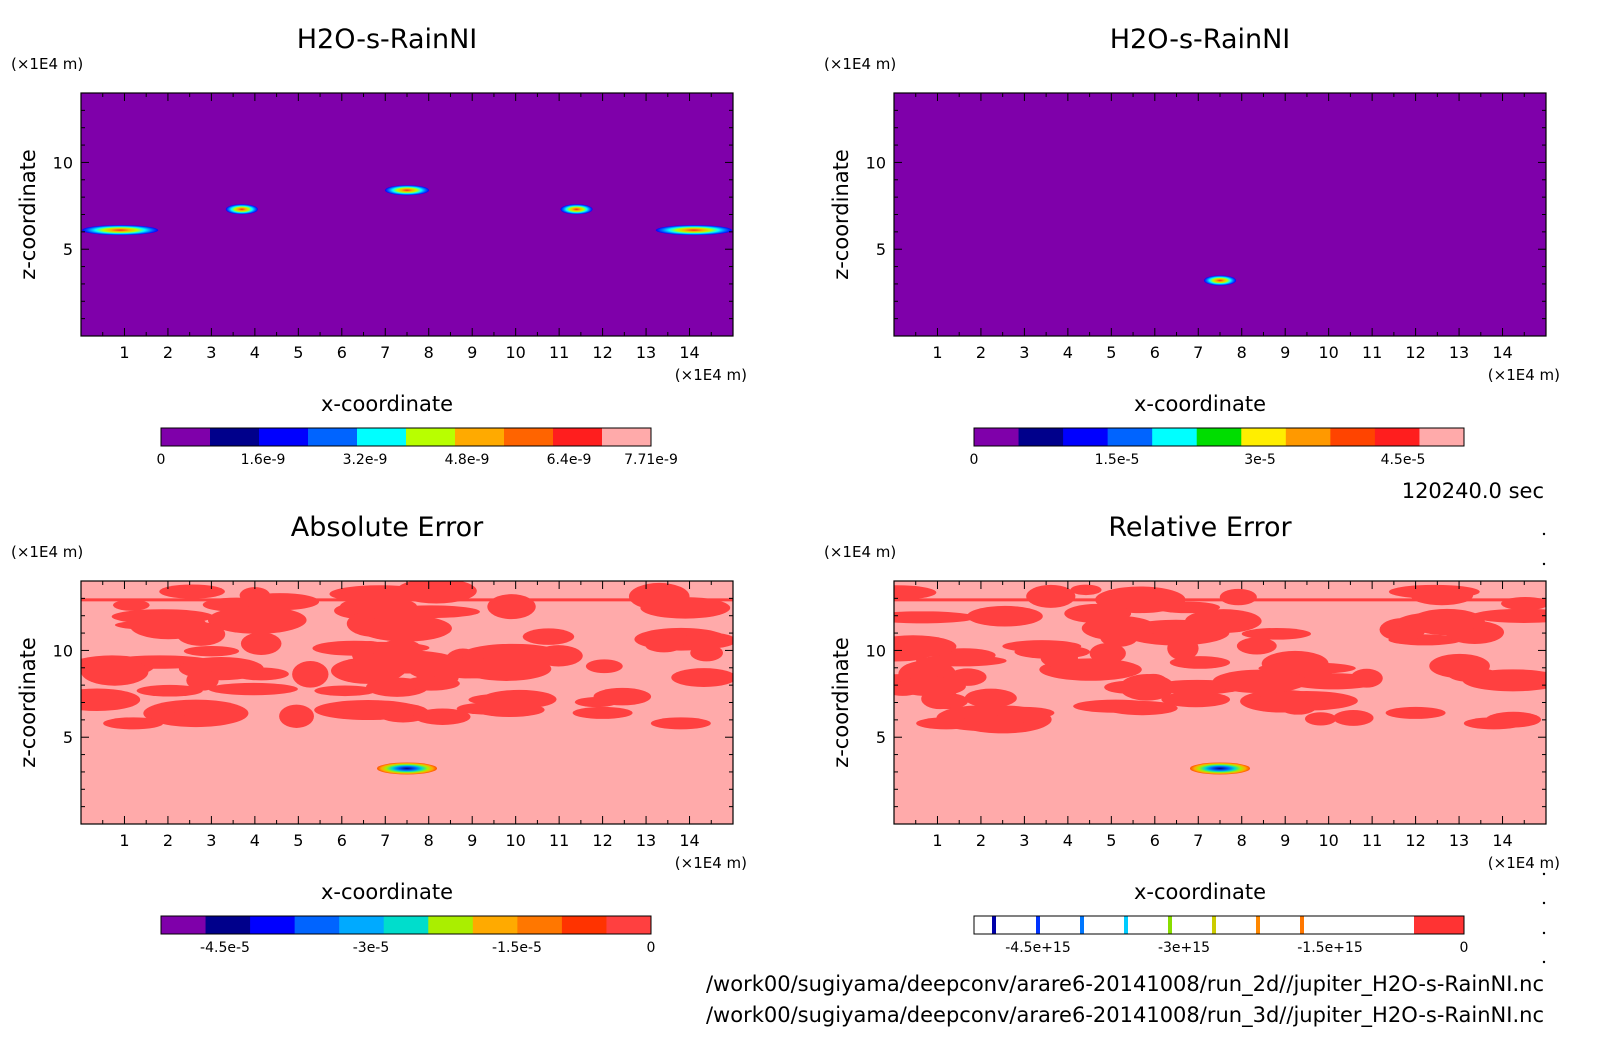  Describe the element at coordinates (263, 460) in the screenshot. I see `colorbar-label: 1.6e-9` at that location.